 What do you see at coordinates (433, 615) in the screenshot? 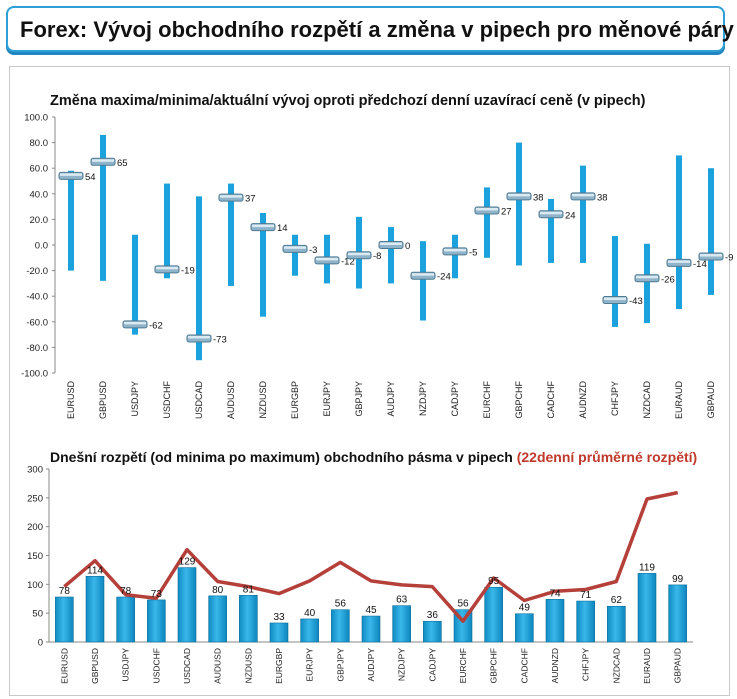
I see `value-label: 36` at bounding box center [433, 615].